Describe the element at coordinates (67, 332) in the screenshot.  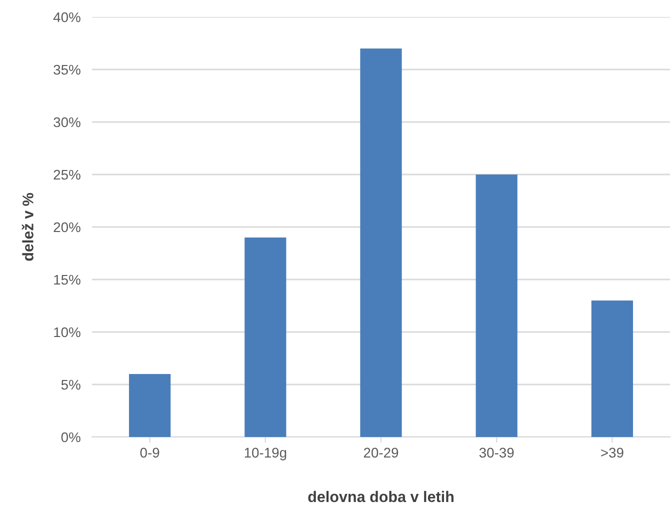
I see `y-tick-label: 10%` at that location.